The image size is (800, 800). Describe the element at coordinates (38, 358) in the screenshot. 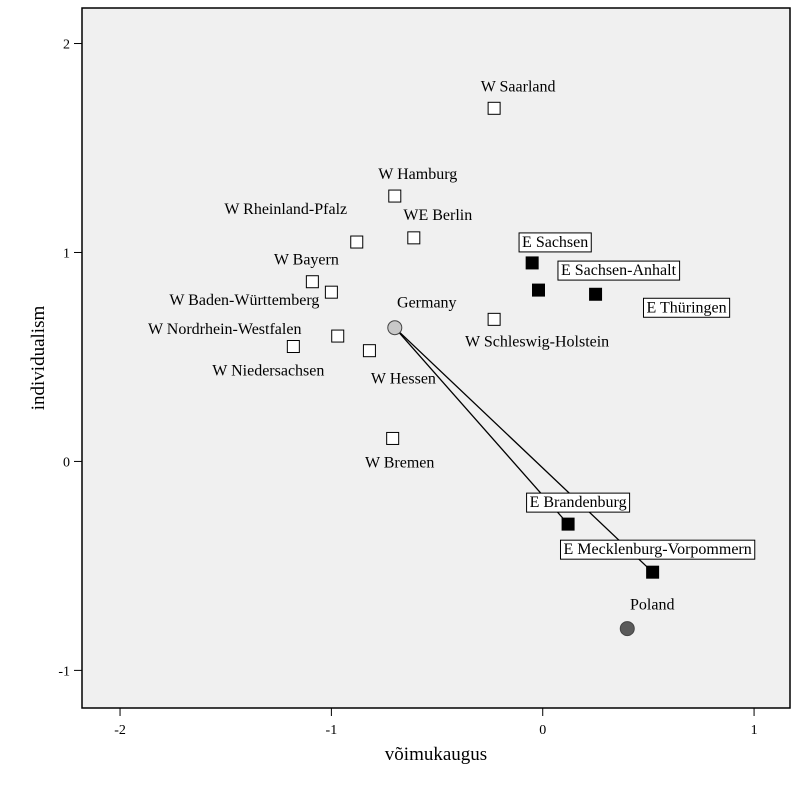

I see `y-axis-label: individualism` at that location.